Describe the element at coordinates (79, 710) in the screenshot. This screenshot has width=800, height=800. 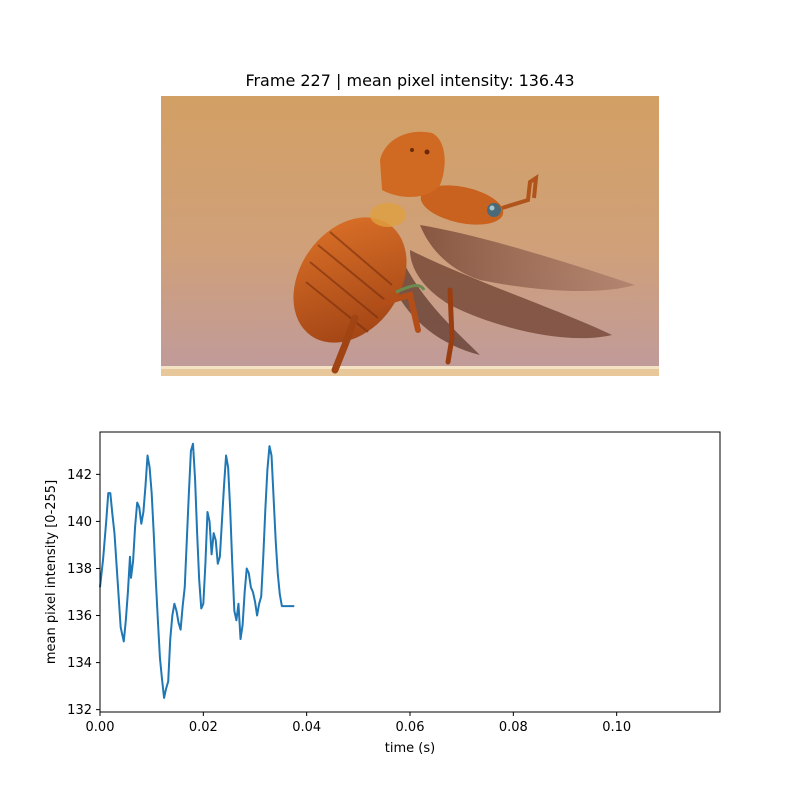
I see `y-tick-label: 132` at that location.